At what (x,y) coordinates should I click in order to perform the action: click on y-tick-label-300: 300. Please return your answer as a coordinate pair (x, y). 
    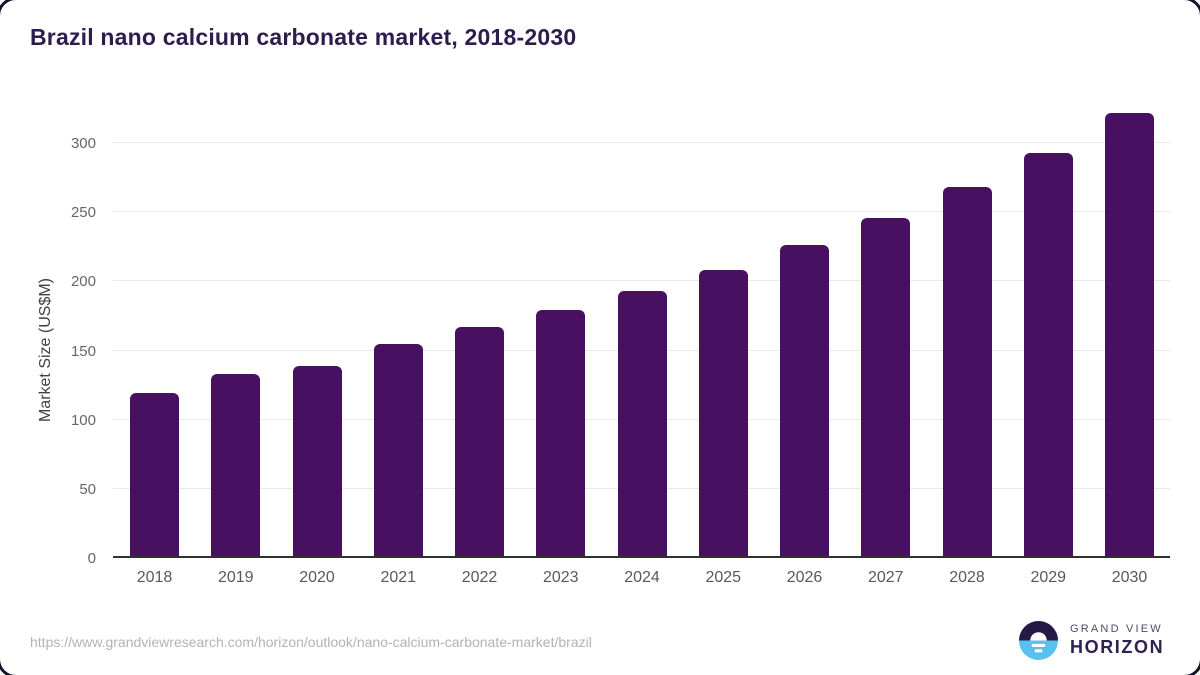
    Looking at the image, I should click on (83, 143).